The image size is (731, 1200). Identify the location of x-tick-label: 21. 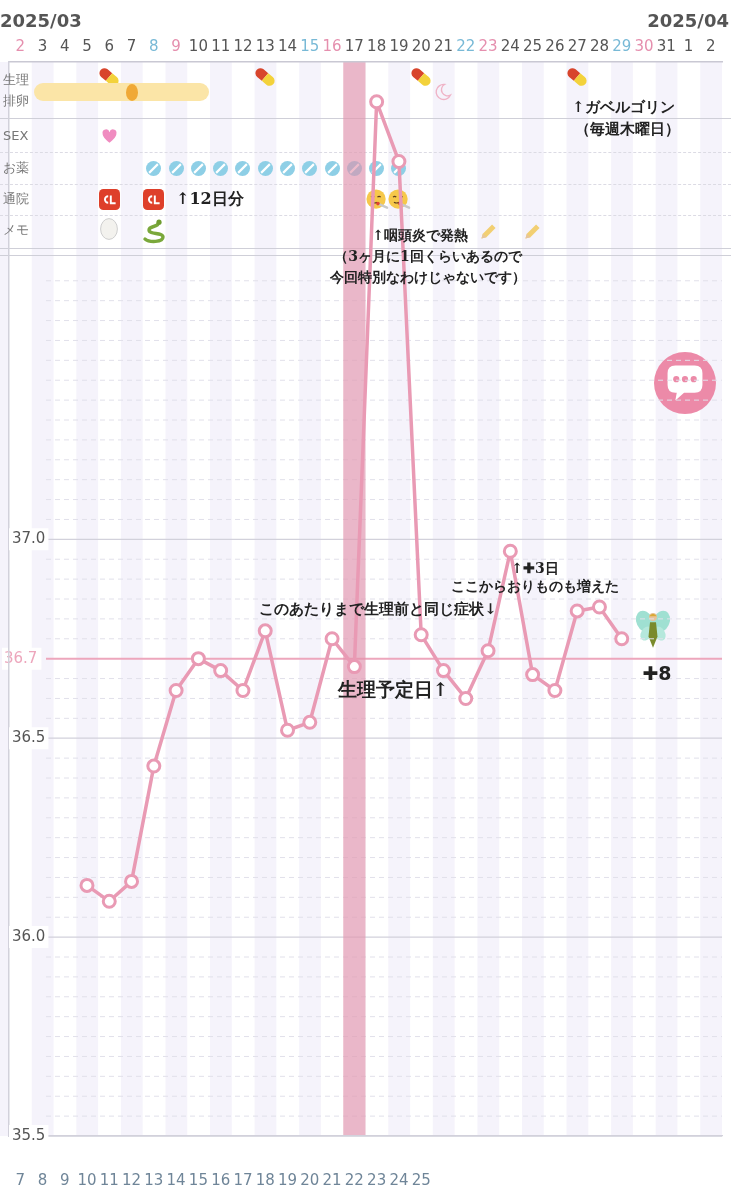
(443, 45).